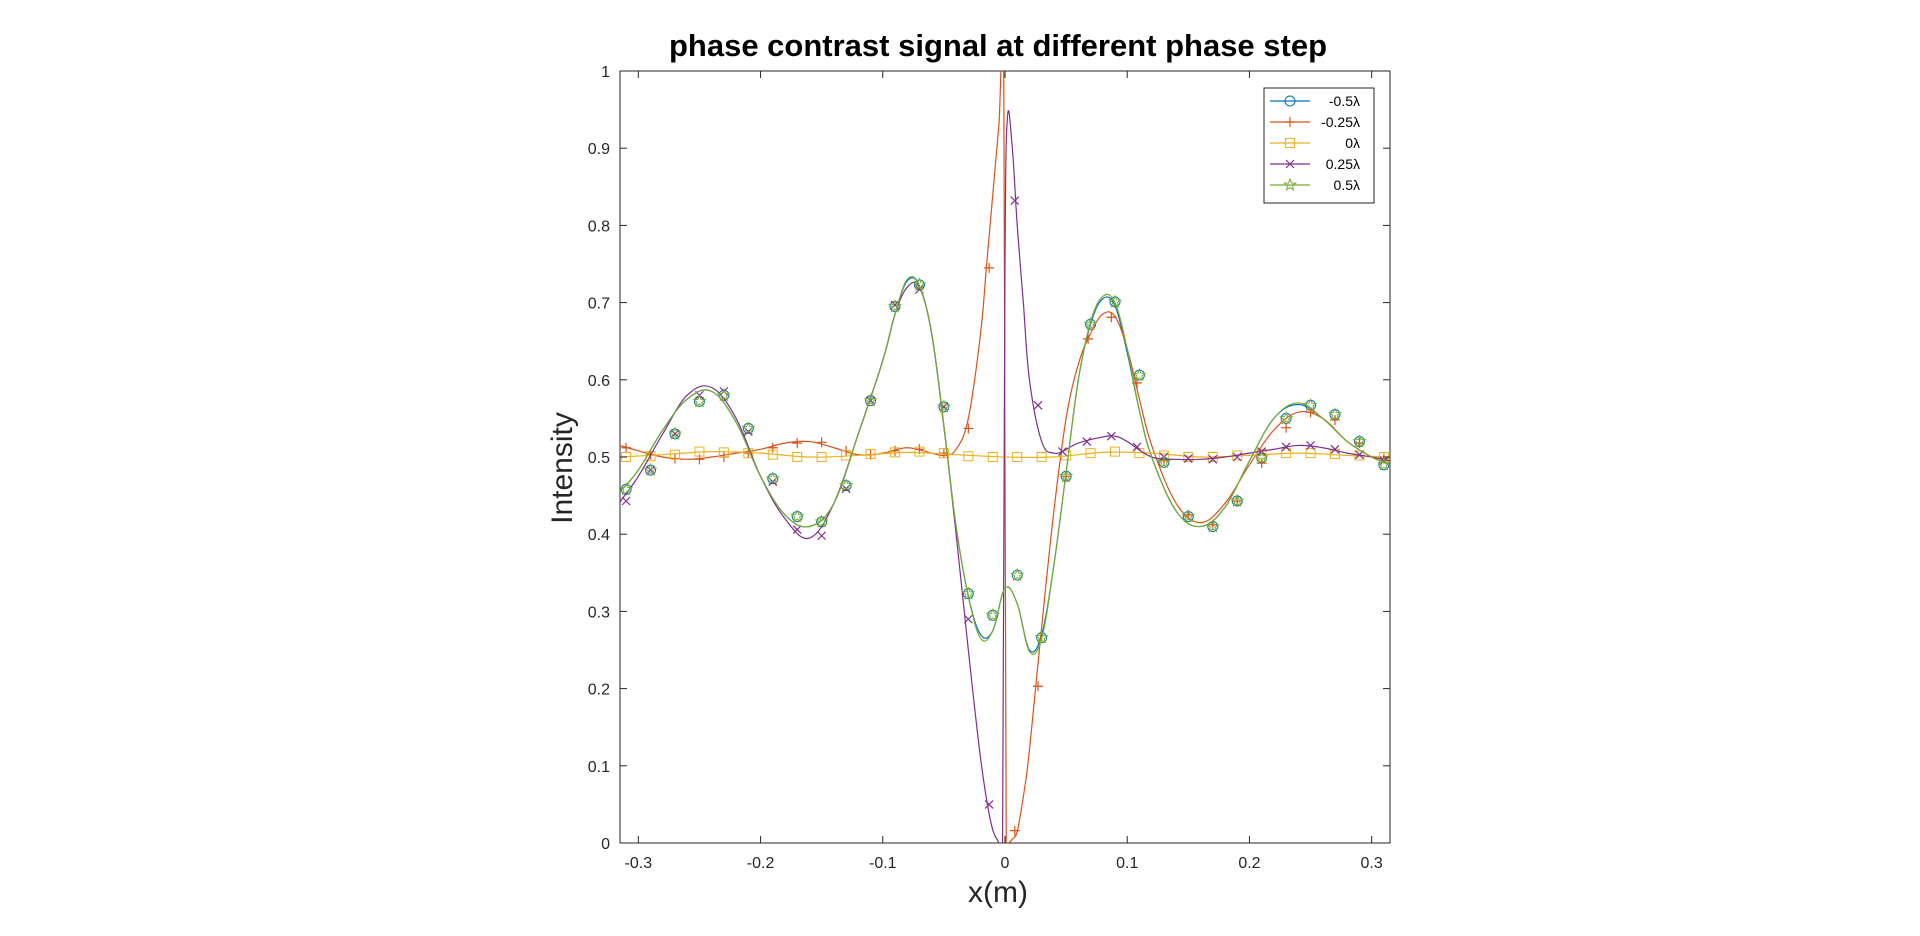 The width and height of the screenshot is (1920, 936). Describe the element at coordinates (562, 468) in the screenshot. I see `y-axis-label: Intensity` at that location.